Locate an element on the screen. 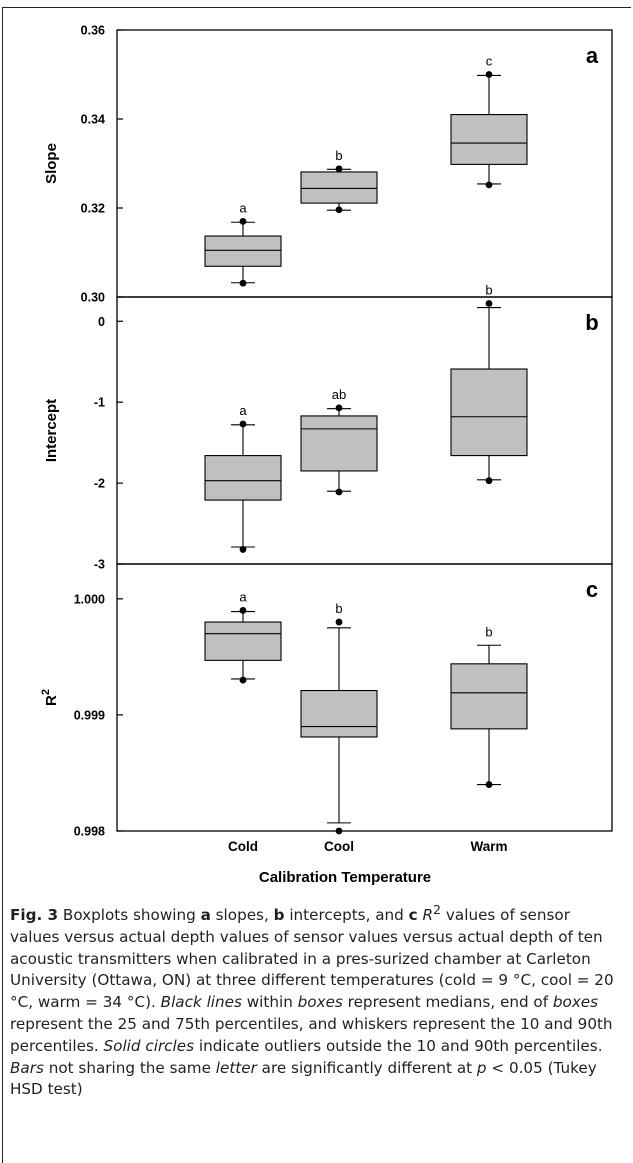 The width and height of the screenshot is (633, 1163). y-axis-label-b: Intercept is located at coordinates (51, 430).